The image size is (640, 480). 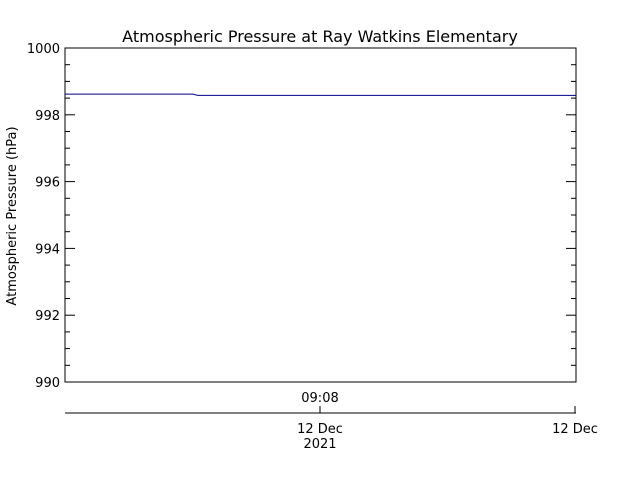 I want to click on date-axis: 12 Dec 2021 12 Dec, so click(x=331, y=429).